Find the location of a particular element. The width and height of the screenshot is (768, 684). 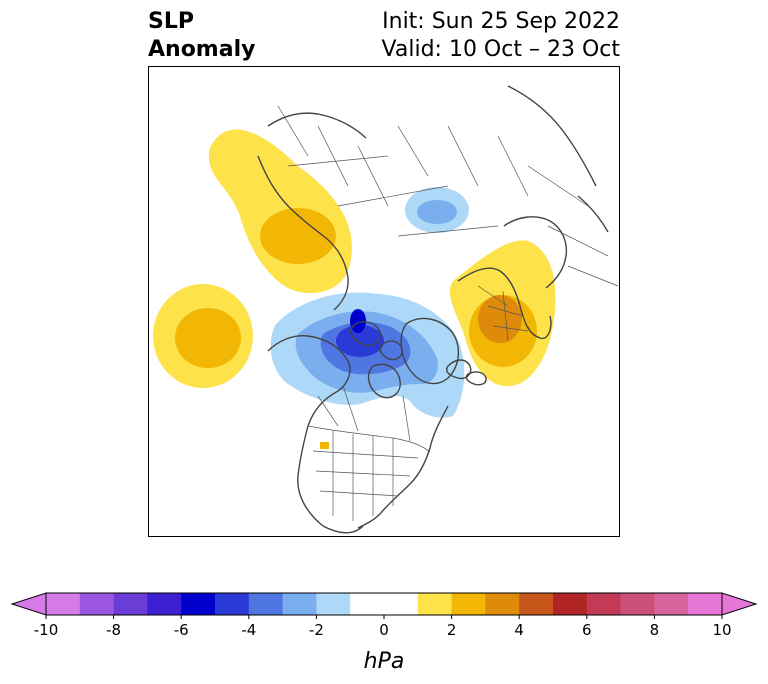

colorbar-tick-label: 10 is located at coordinates (721, 630).